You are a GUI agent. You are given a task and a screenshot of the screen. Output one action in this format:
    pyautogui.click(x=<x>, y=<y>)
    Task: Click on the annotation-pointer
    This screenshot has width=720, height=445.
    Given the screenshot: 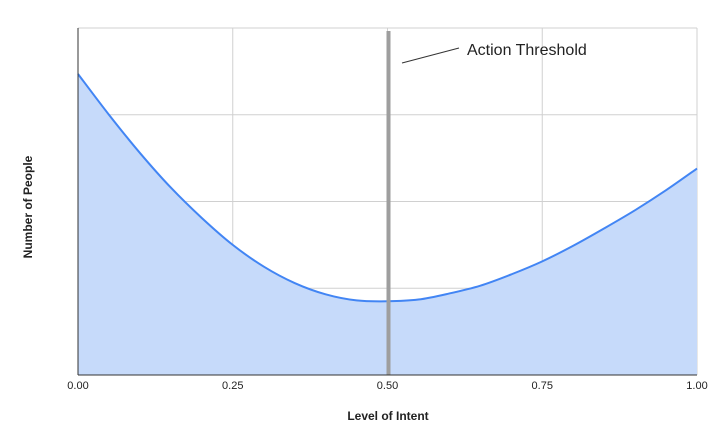 What is the action you would take?
    pyautogui.click(x=430, y=55)
    